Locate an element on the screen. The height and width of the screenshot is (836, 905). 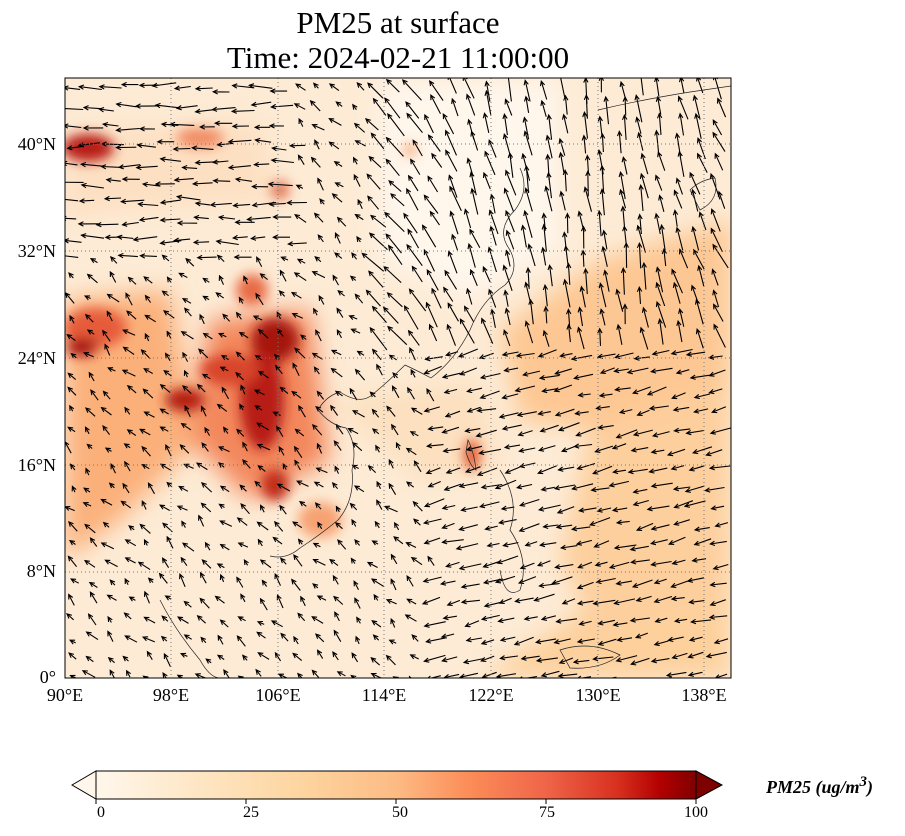
lat-tick-label: 40°N is located at coordinates (36, 144).